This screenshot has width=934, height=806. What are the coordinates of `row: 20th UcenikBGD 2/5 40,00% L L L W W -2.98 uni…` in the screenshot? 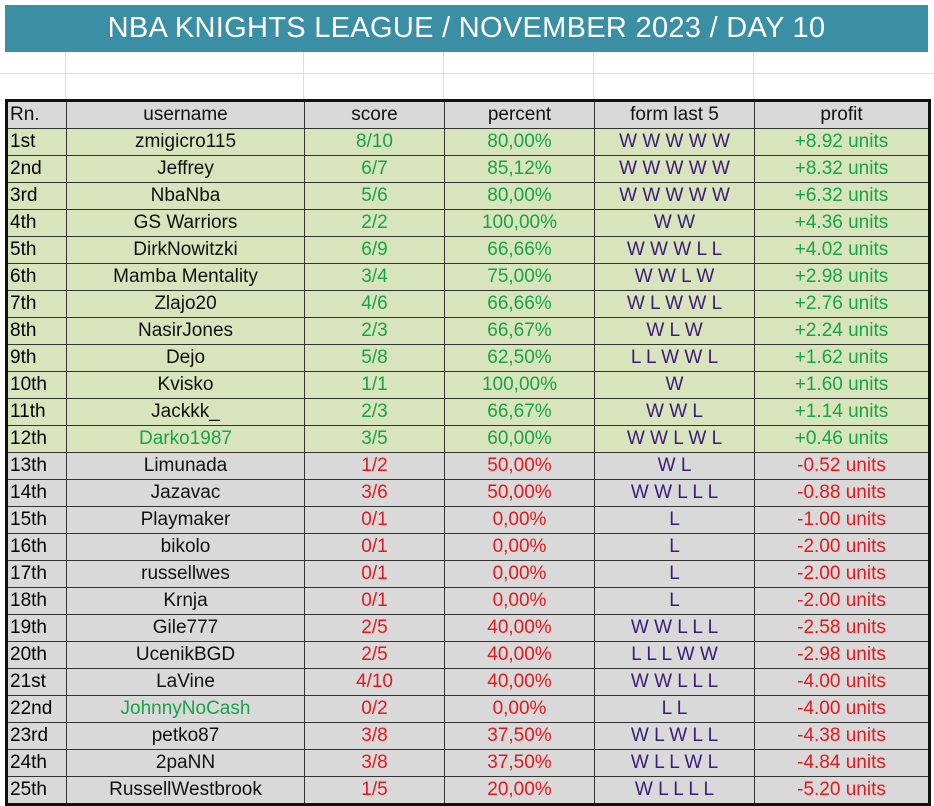 It's located at (468, 655).